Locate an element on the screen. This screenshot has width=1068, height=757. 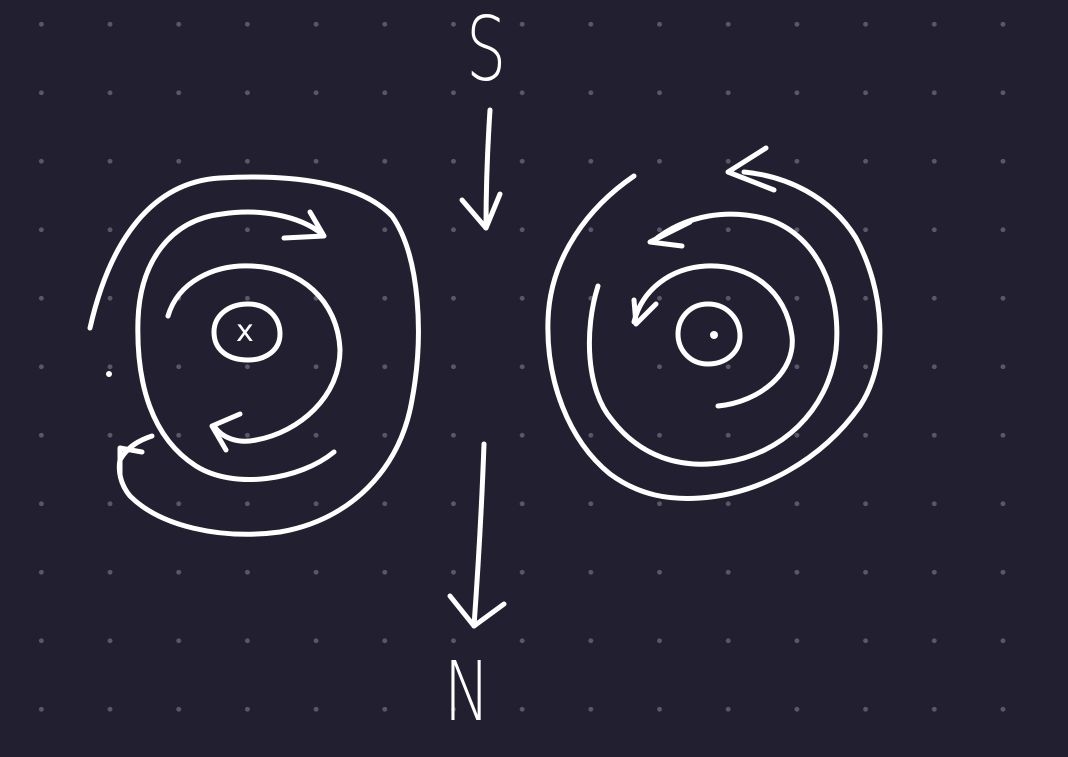
right-conductor is located at coordinates (714, 323).